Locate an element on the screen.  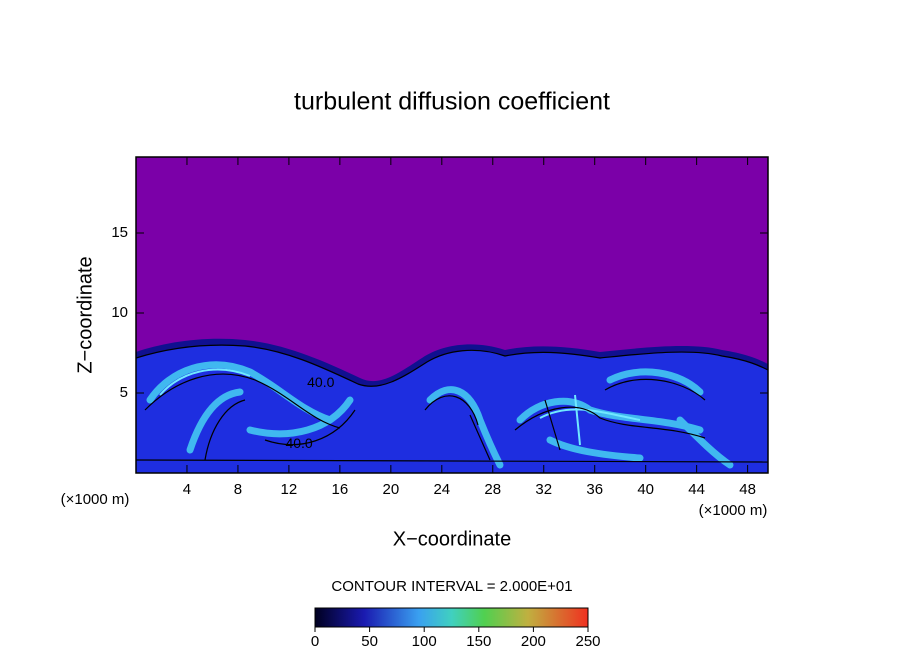
x-tick-label: 32 is located at coordinates (543, 489).